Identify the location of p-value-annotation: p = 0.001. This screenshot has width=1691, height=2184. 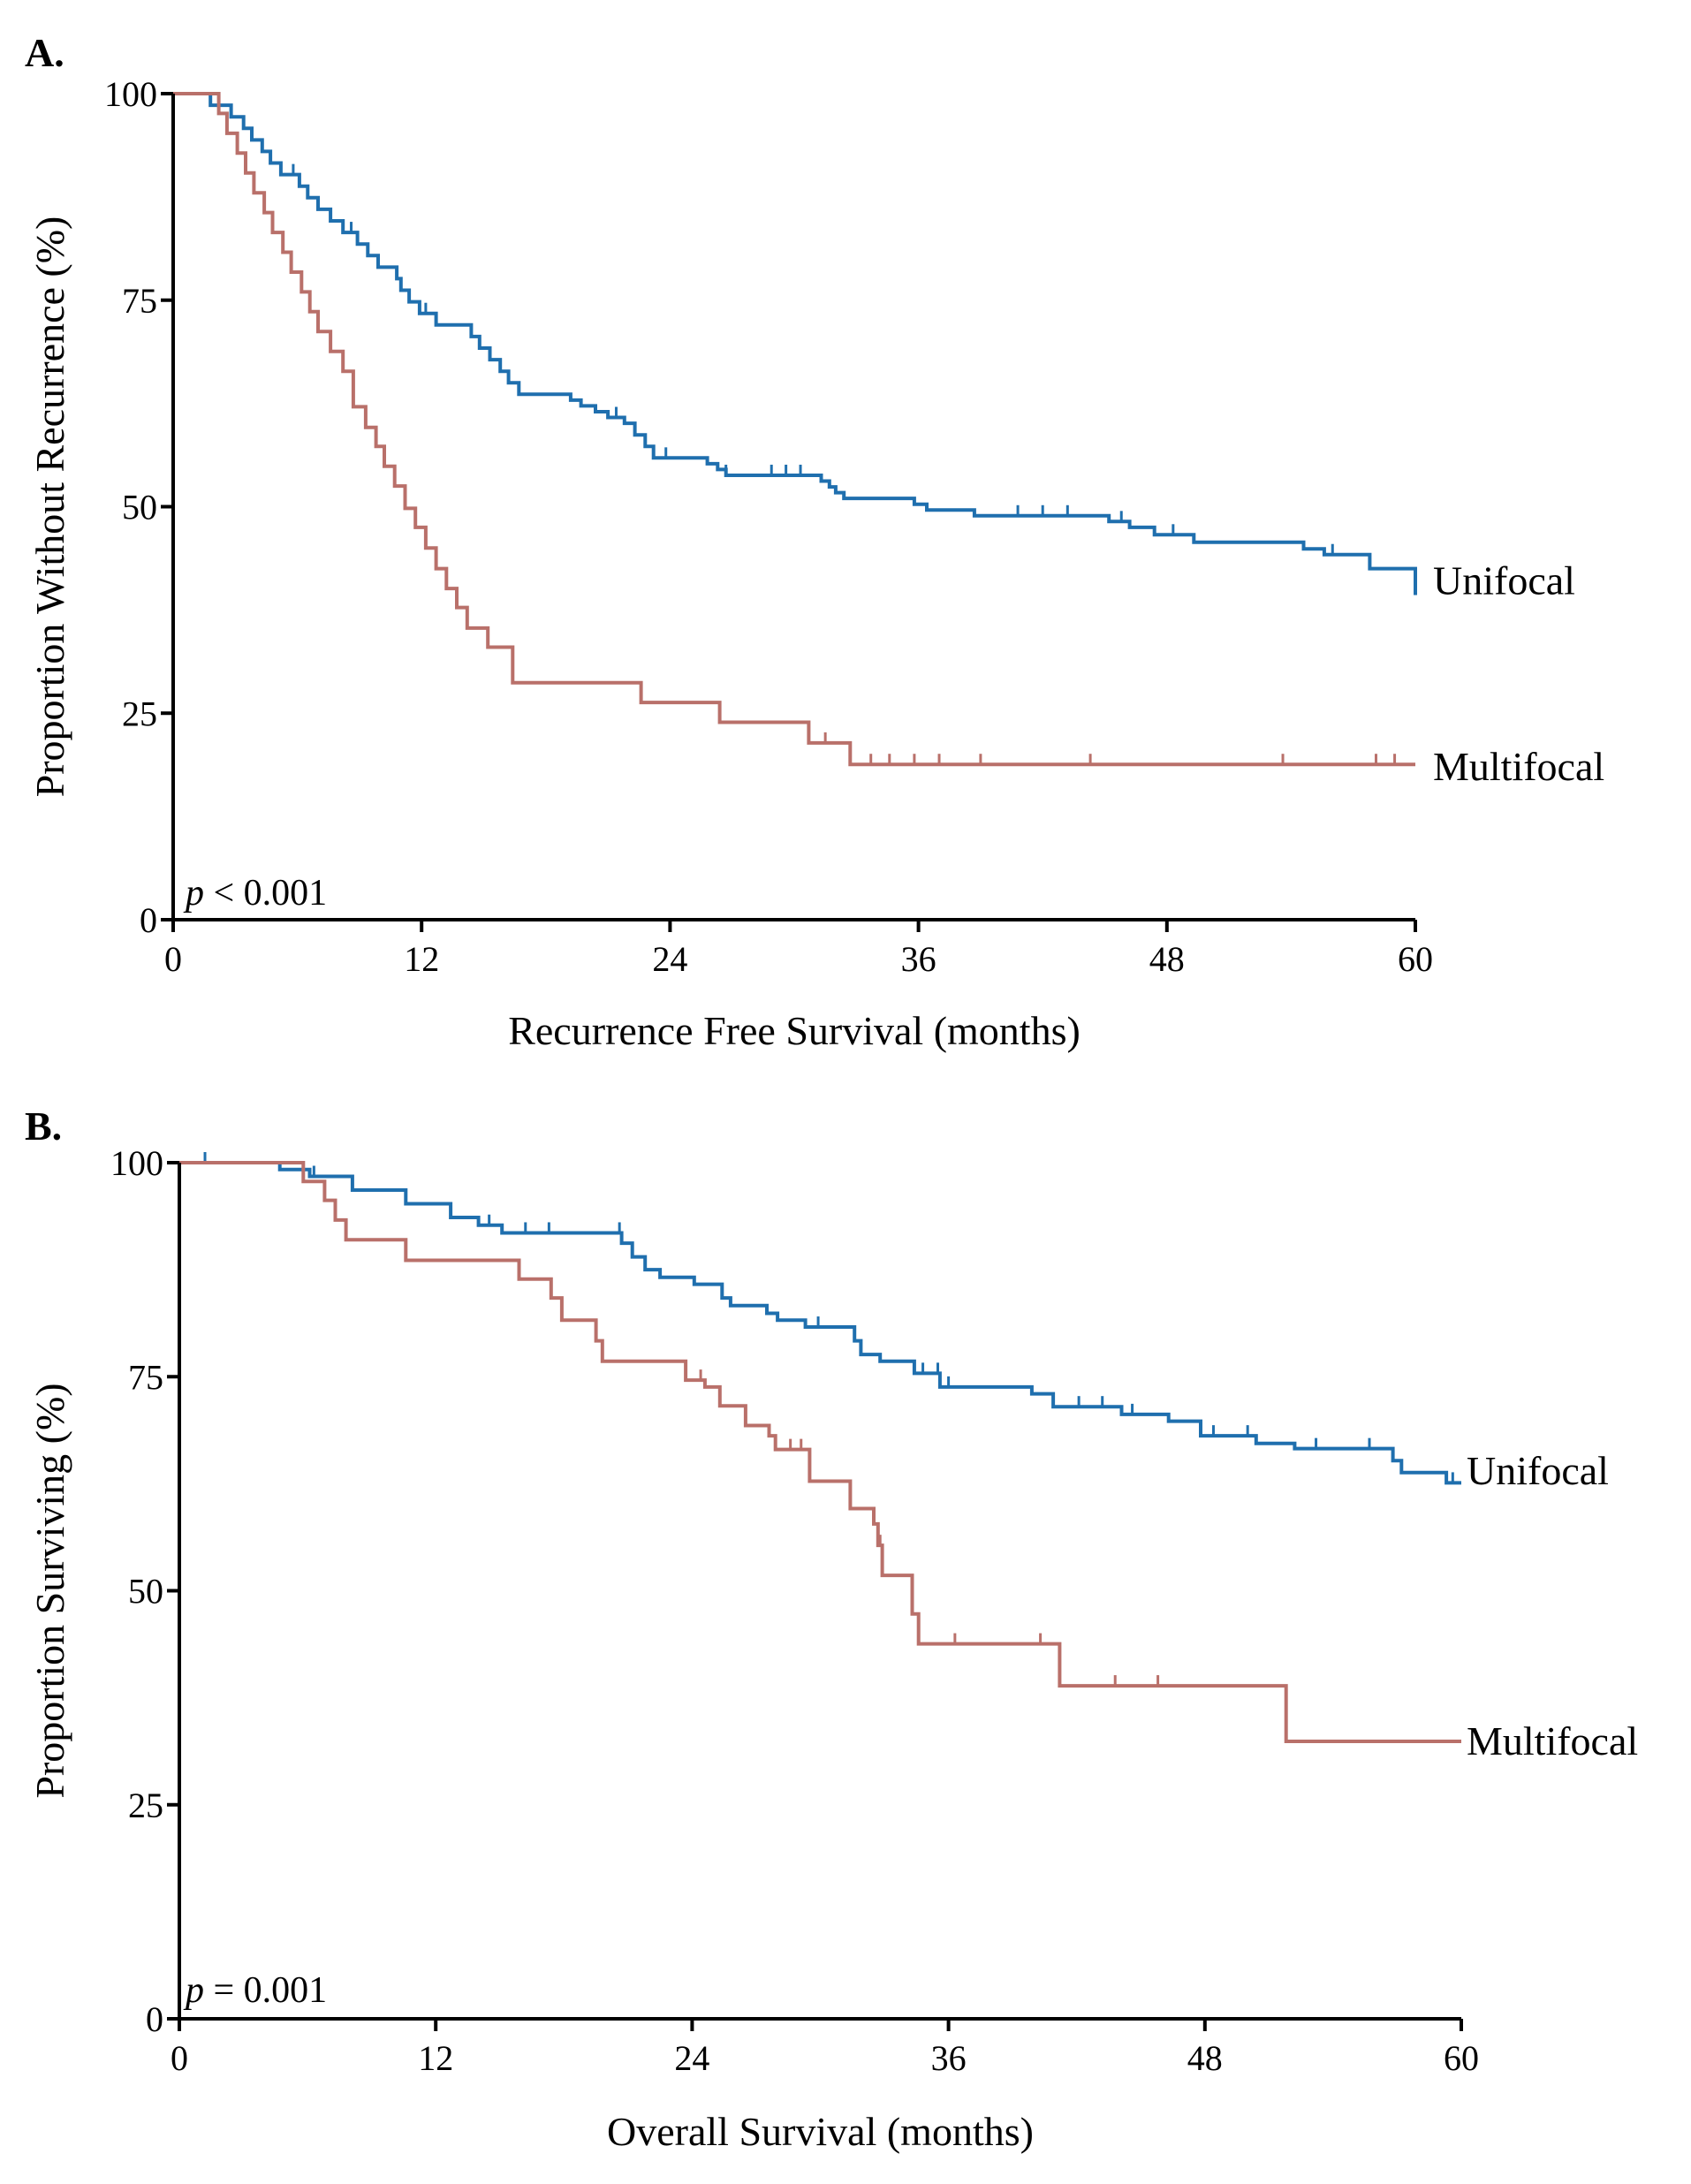
(255, 1990).